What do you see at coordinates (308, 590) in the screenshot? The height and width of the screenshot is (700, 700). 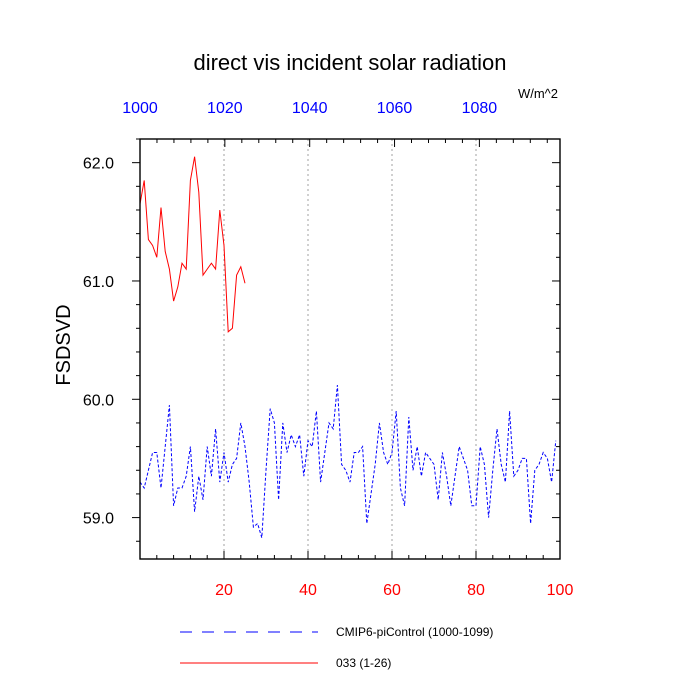 I see `x-tick-label: 40` at bounding box center [308, 590].